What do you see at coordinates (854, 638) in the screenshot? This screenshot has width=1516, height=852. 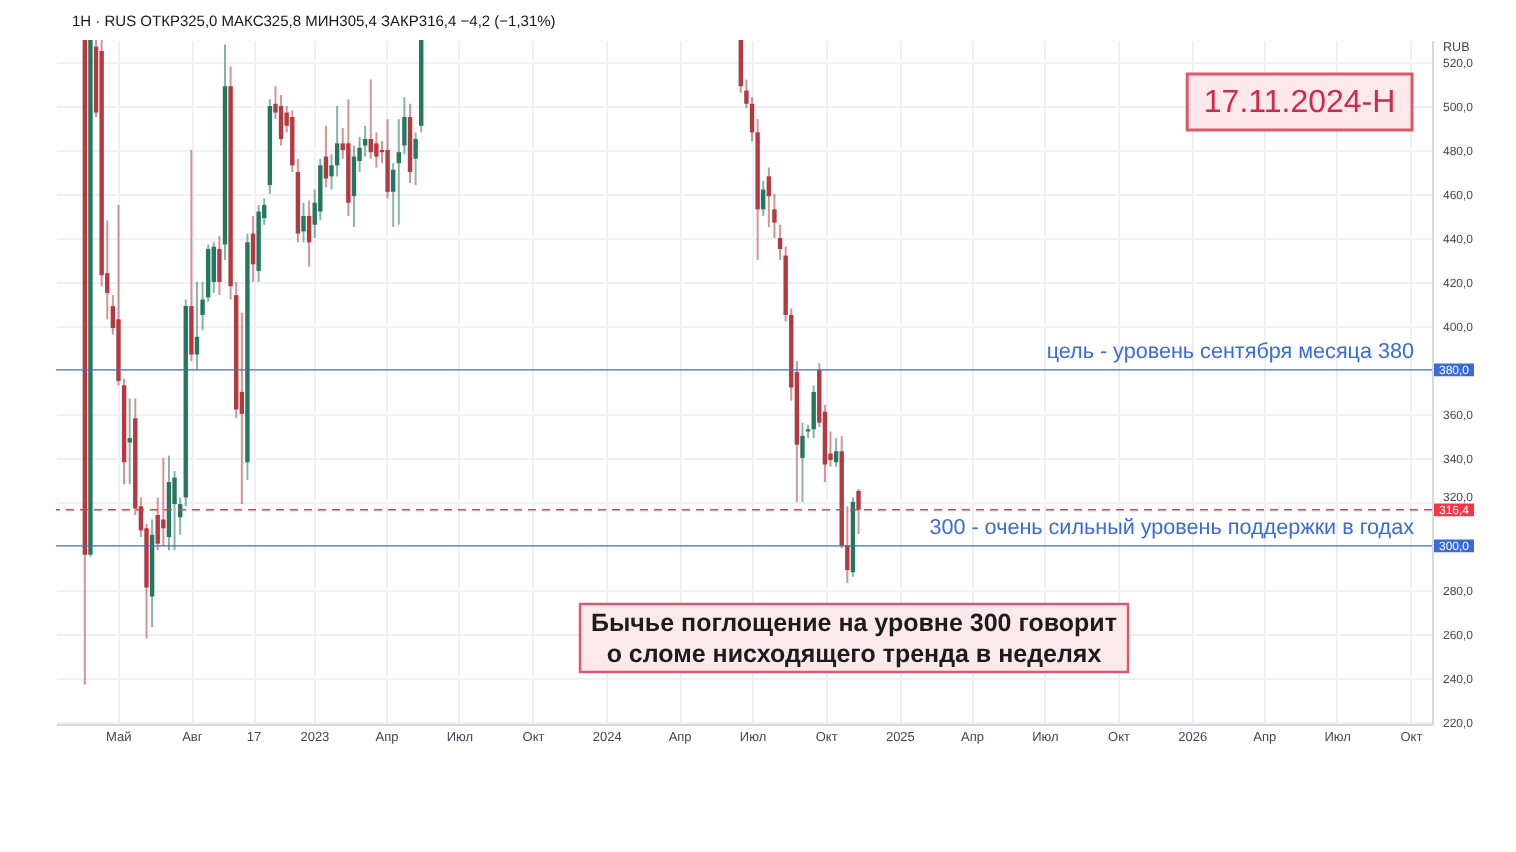 I see `annotation: Бычье поглощение на уровне 300 говорит о сломе нисходящего тренда в неделях` at bounding box center [854, 638].